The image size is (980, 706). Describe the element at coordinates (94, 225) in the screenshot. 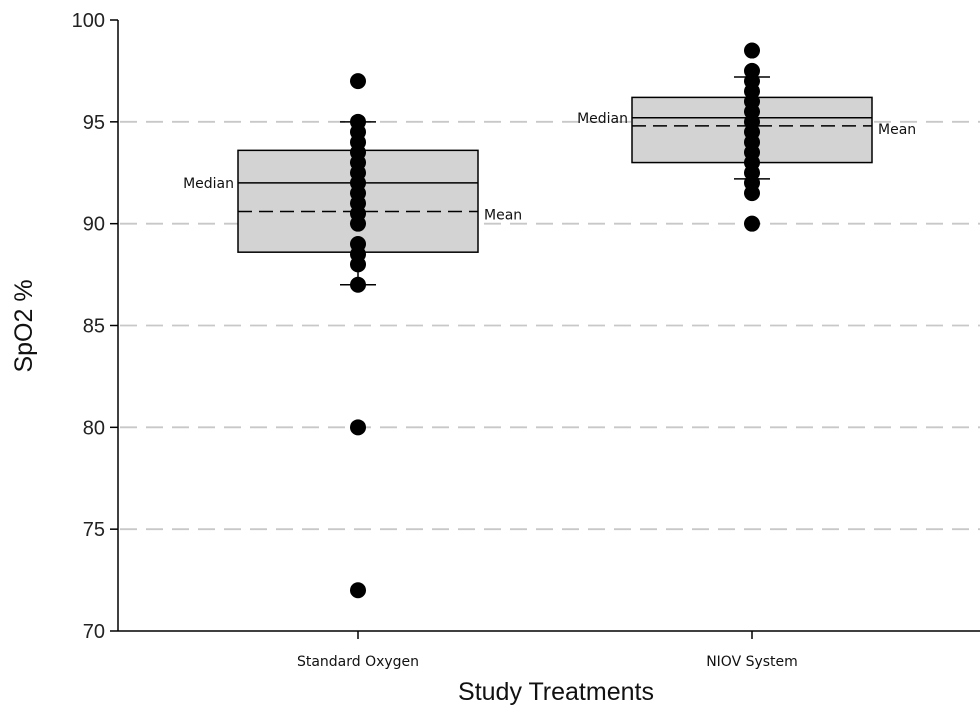

I see `y-tick-label-90: 90` at that location.